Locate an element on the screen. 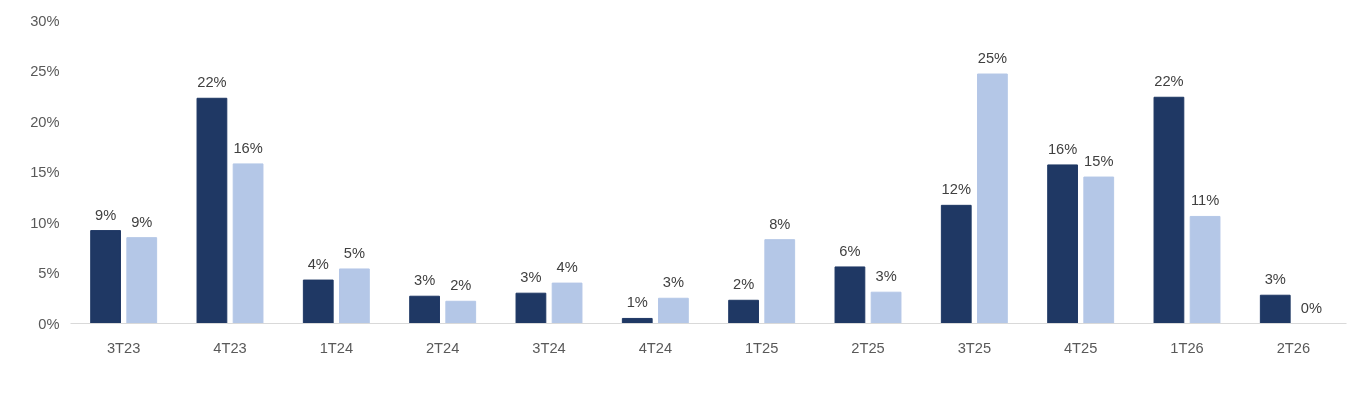 This screenshot has width=1366, height=413. y-tick-label: 15% is located at coordinates (45, 172).